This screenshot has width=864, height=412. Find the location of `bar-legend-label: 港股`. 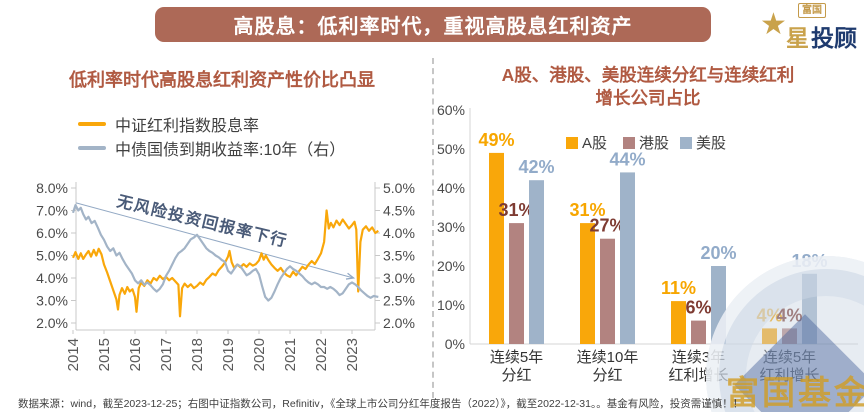

bar-legend-label: 港股 is located at coordinates (654, 143).